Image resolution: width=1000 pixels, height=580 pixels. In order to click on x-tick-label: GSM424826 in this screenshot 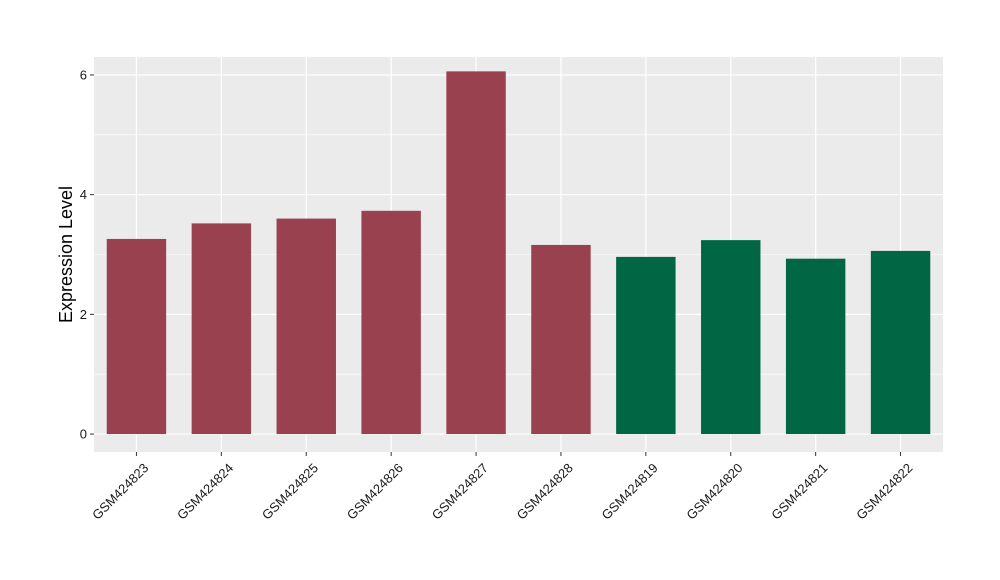, I will do `click(375, 491)`.